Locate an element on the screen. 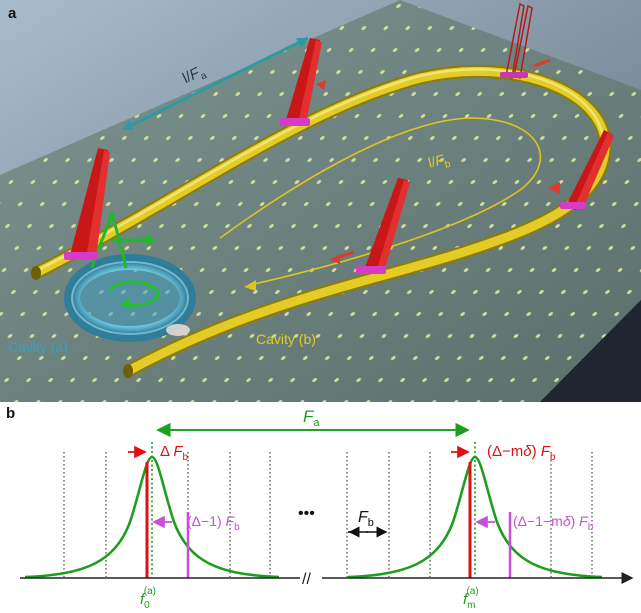  delta-minus-one-label: (Δ−1) Fb is located at coordinates (213, 523).